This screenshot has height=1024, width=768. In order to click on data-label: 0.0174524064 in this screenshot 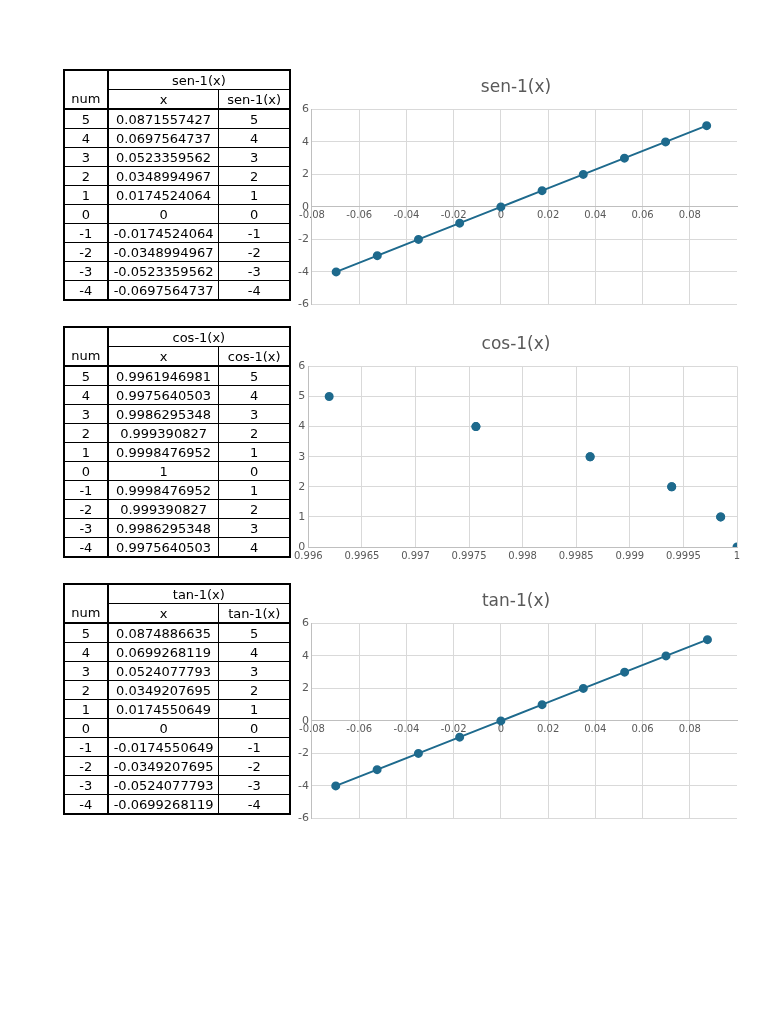, I will do `click(163, 195)`.